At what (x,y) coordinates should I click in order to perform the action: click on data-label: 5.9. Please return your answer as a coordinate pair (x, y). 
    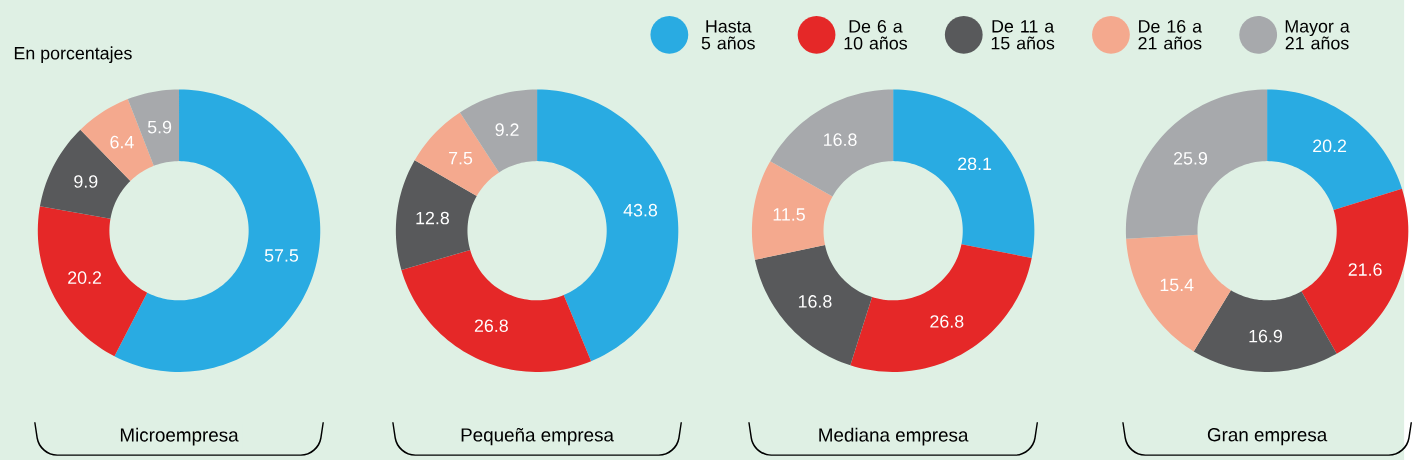
    Looking at the image, I should click on (159, 127).